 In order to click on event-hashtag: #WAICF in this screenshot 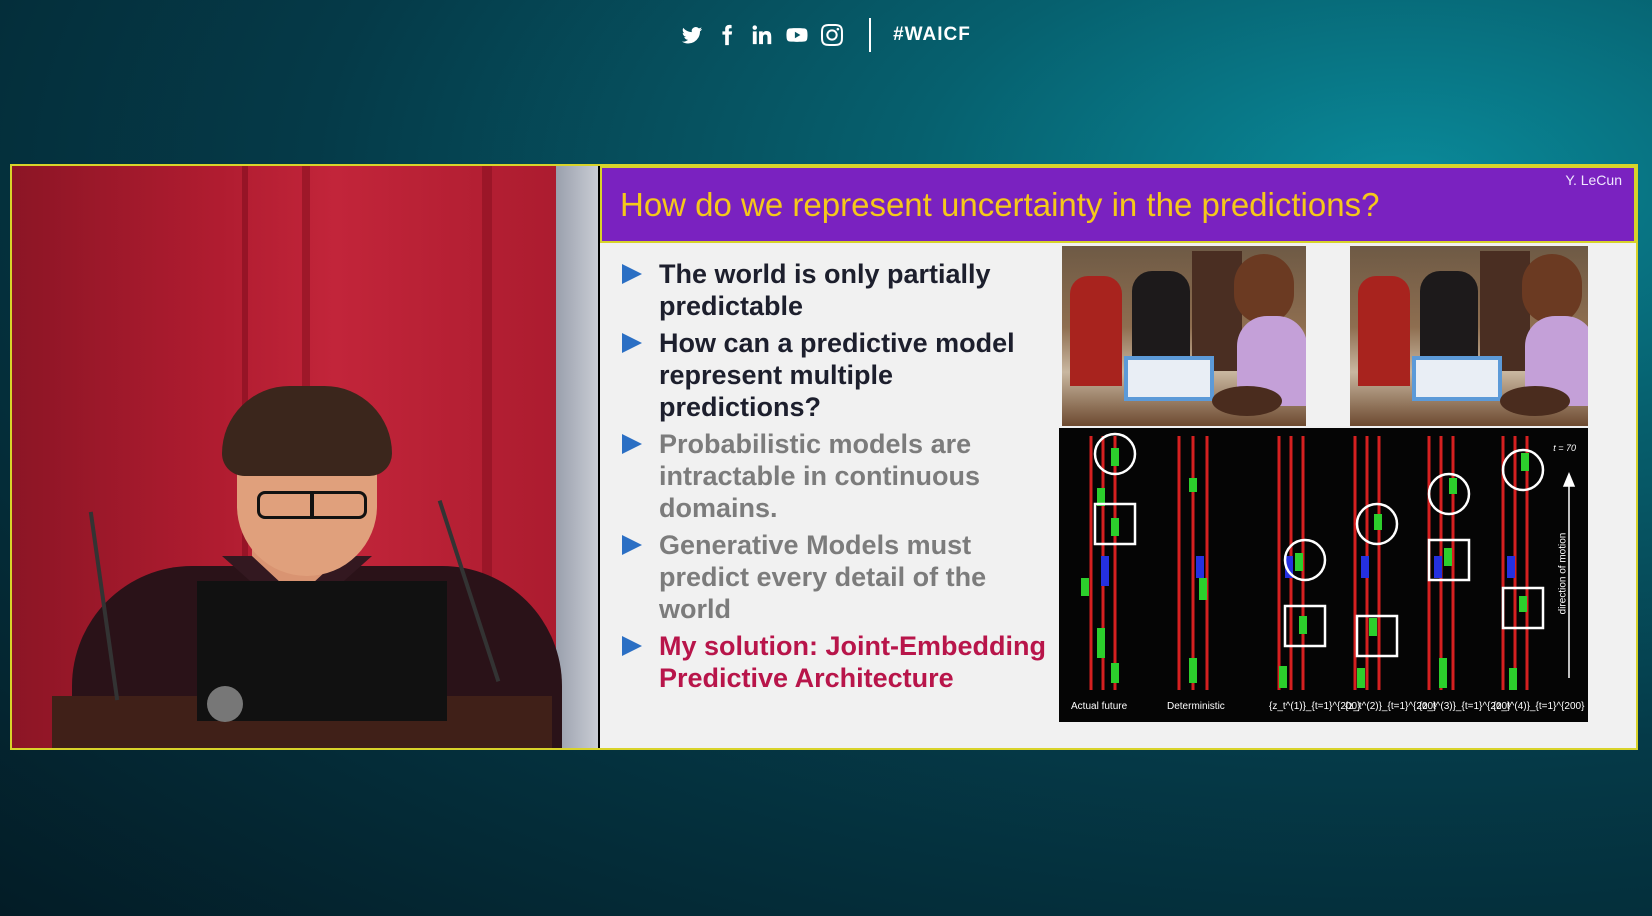, I will do `click(932, 34)`.